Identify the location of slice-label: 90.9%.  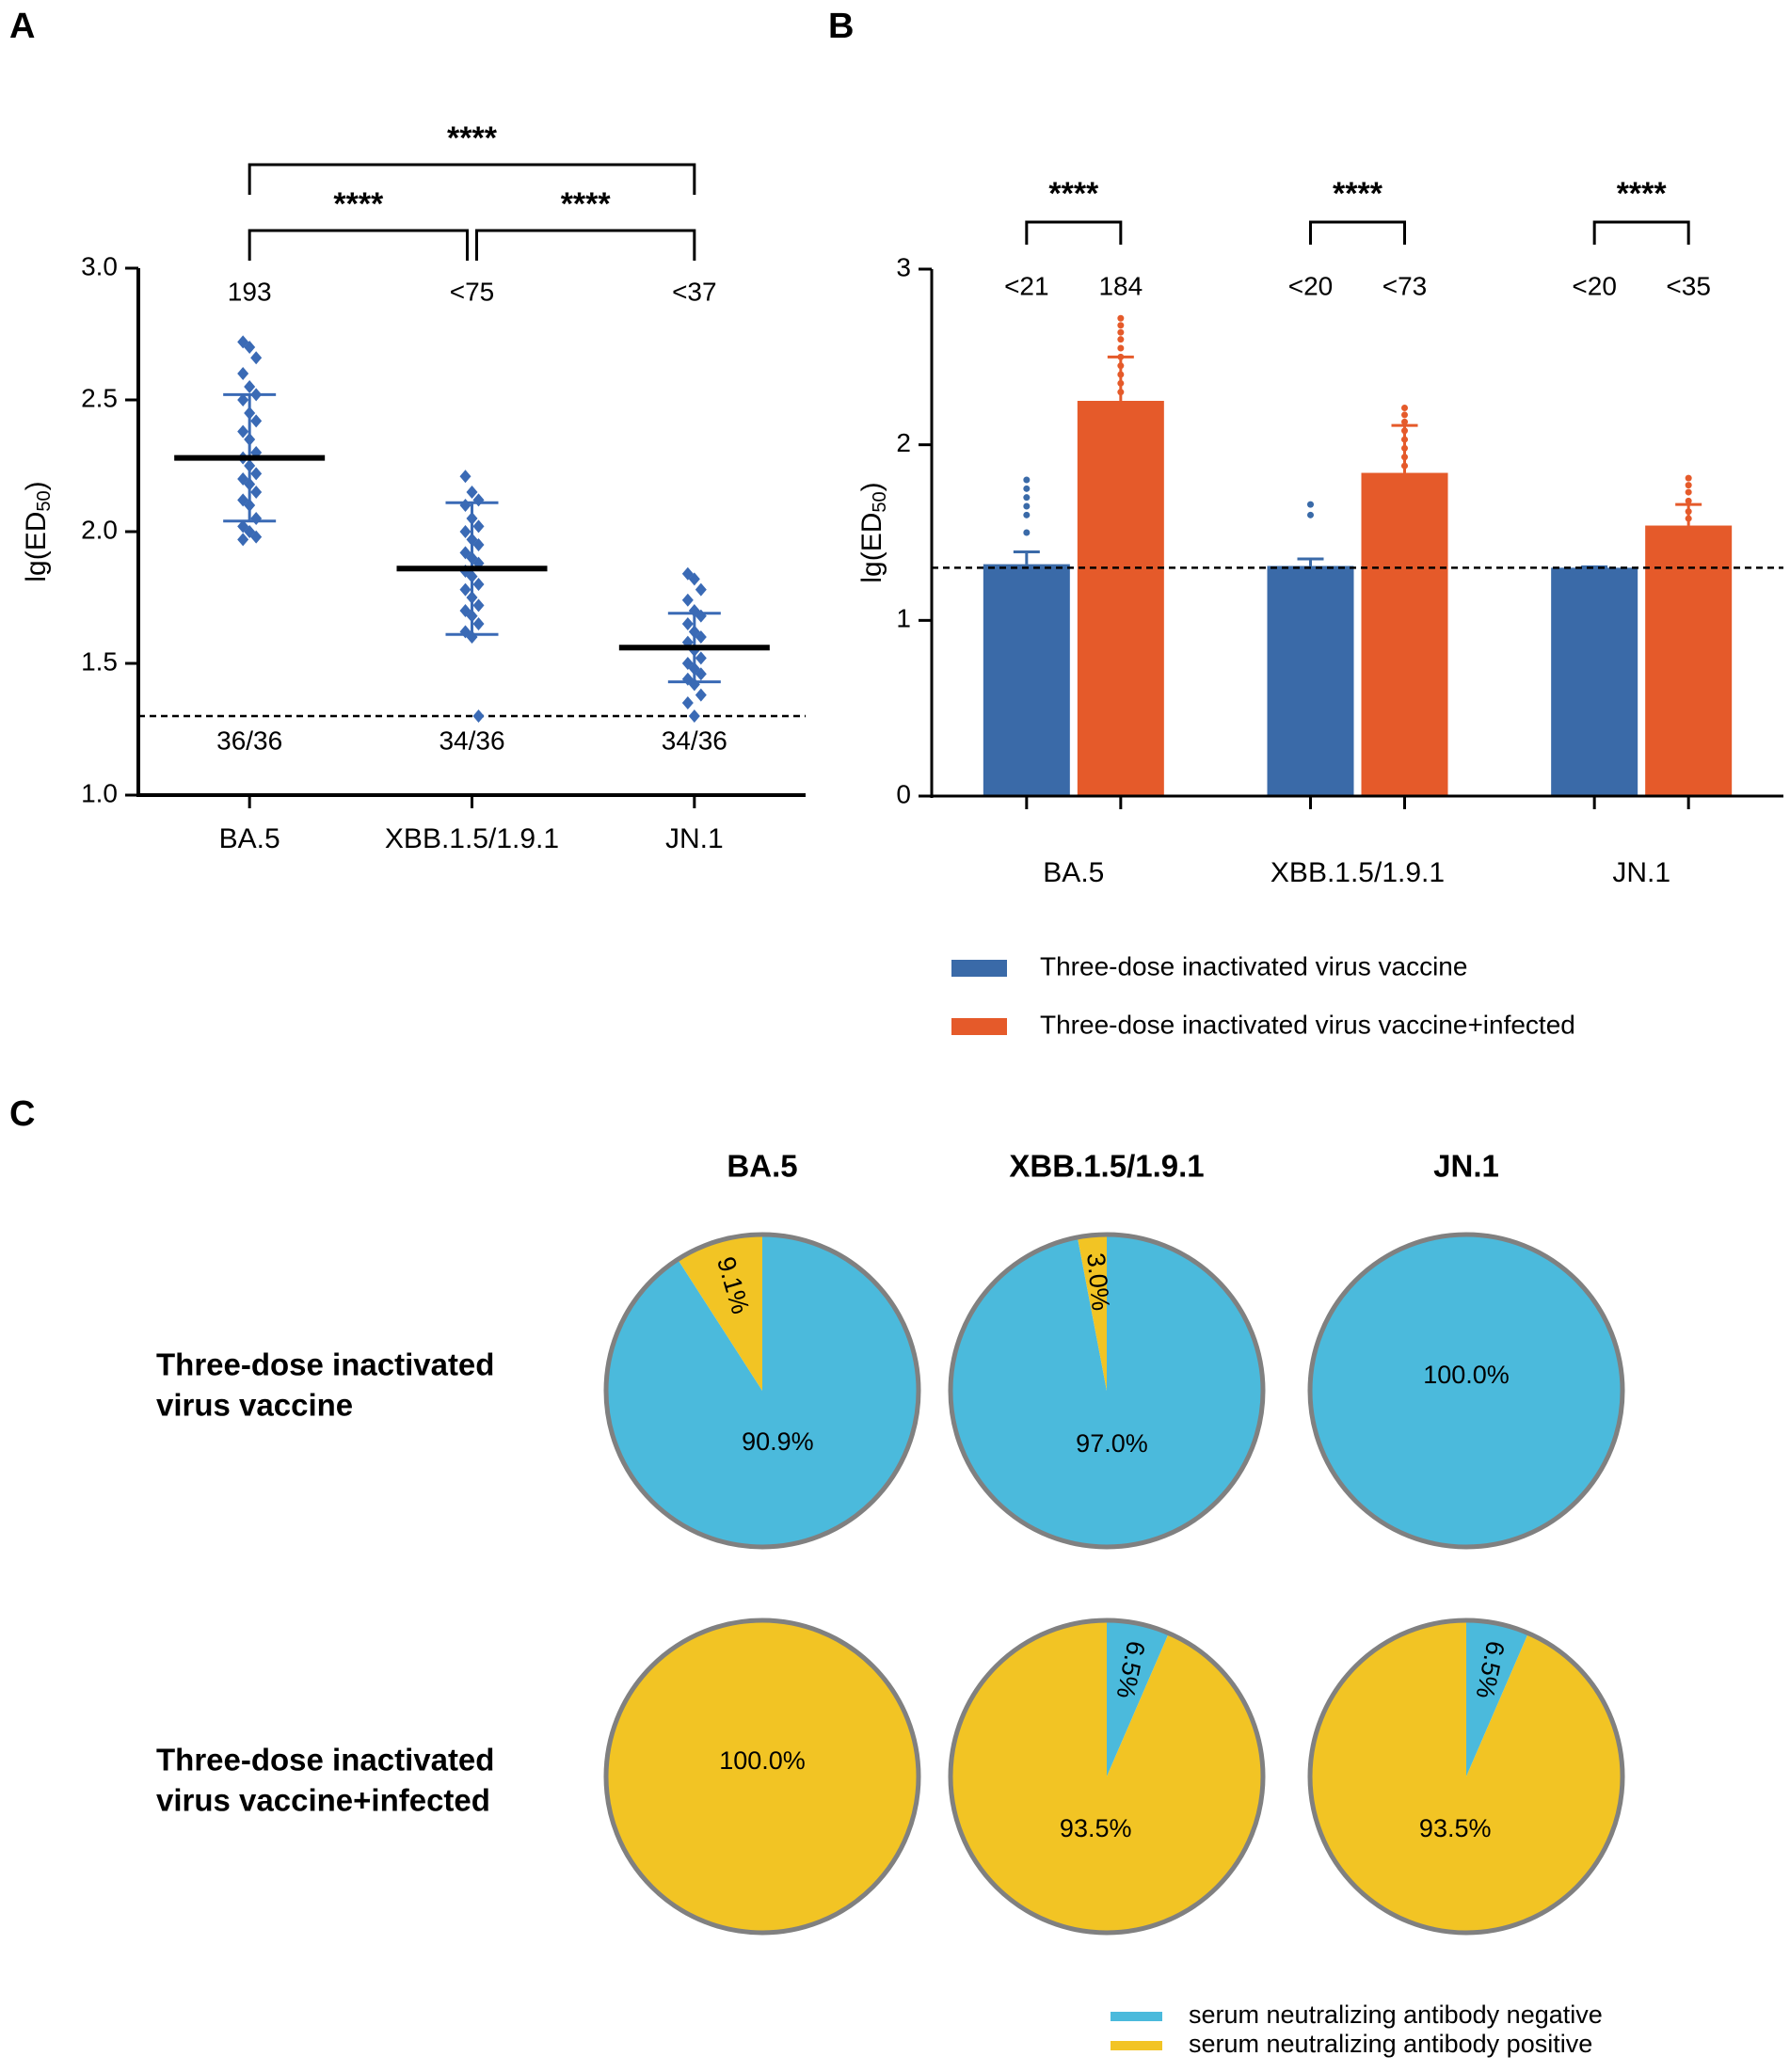
(778, 1442).